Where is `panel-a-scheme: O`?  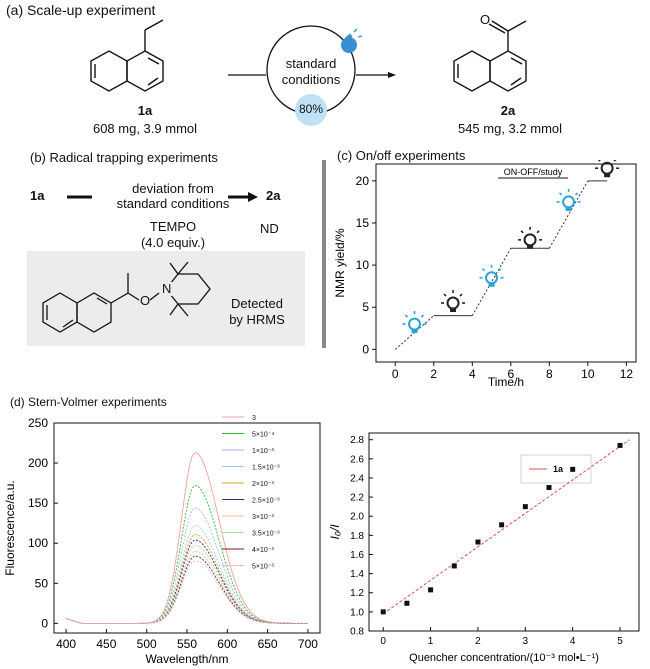
panel-a-scheme: O is located at coordinates (308, 69).